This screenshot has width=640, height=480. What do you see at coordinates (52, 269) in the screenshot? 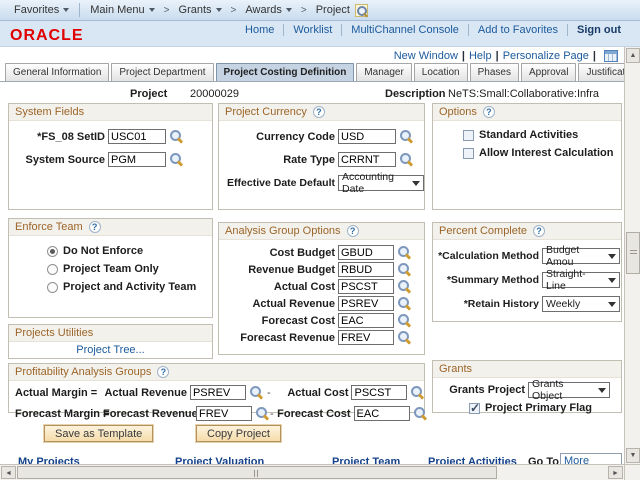
I see `project-team-only-radio` at bounding box center [52, 269].